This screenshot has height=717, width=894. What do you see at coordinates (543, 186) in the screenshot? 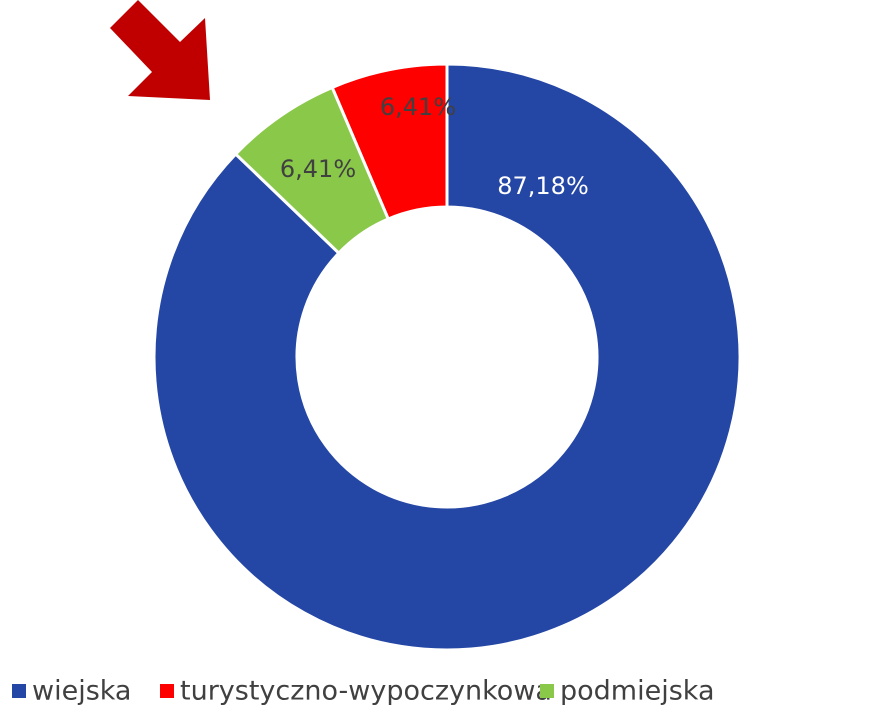
I see `data-label: 87,18%` at bounding box center [543, 186].